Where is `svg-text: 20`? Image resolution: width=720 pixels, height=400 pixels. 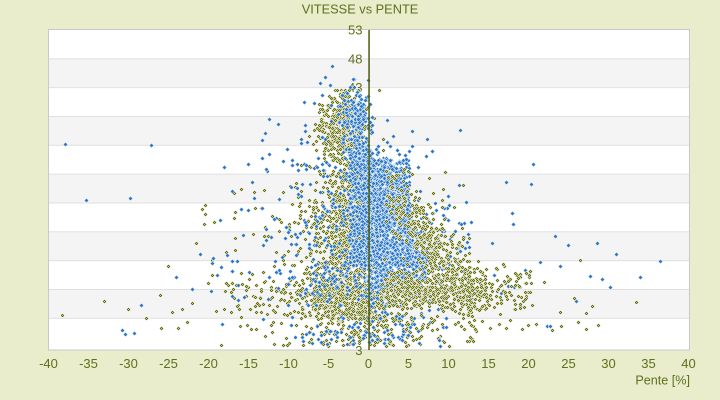
svg-text: 20 is located at coordinates (528, 363).